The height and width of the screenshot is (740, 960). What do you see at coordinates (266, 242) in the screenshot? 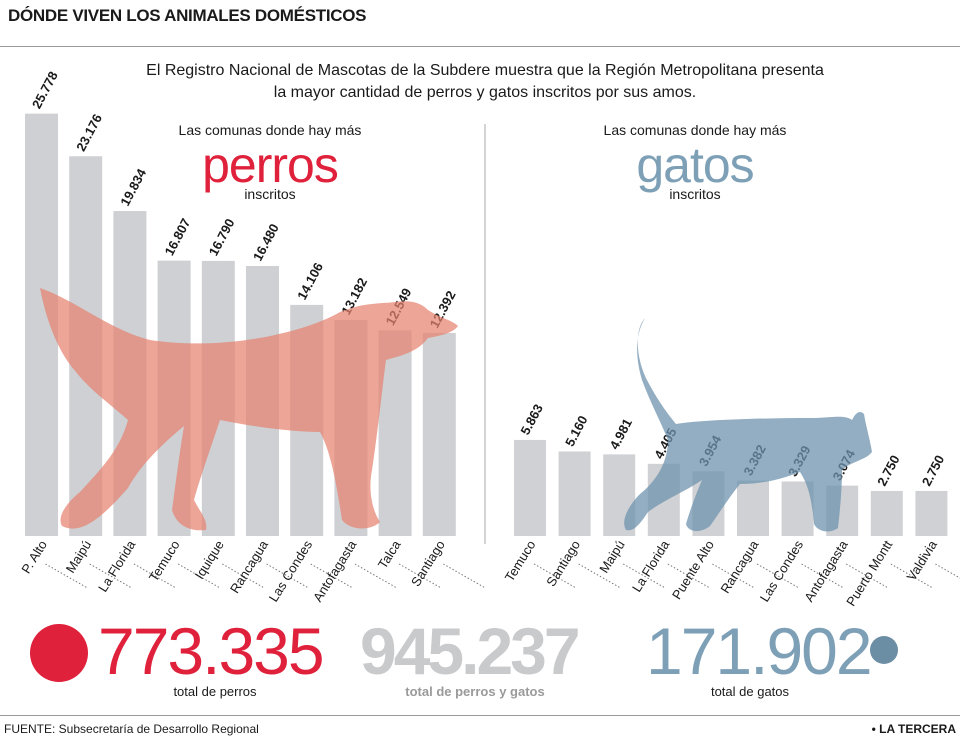
I see `dog-value-label-rancagua: 16.480` at bounding box center [266, 242].